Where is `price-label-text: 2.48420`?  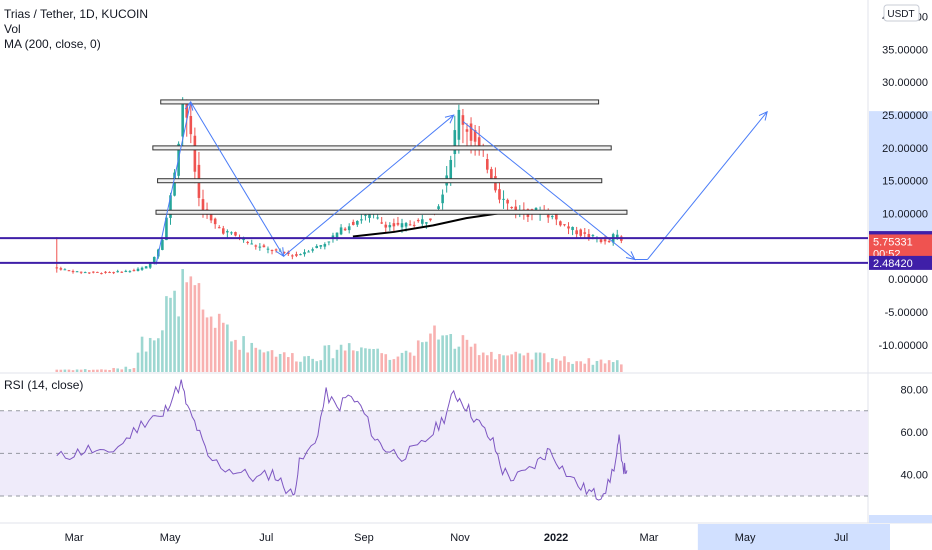
price-label-text: 2.48420 is located at coordinates (893, 264).